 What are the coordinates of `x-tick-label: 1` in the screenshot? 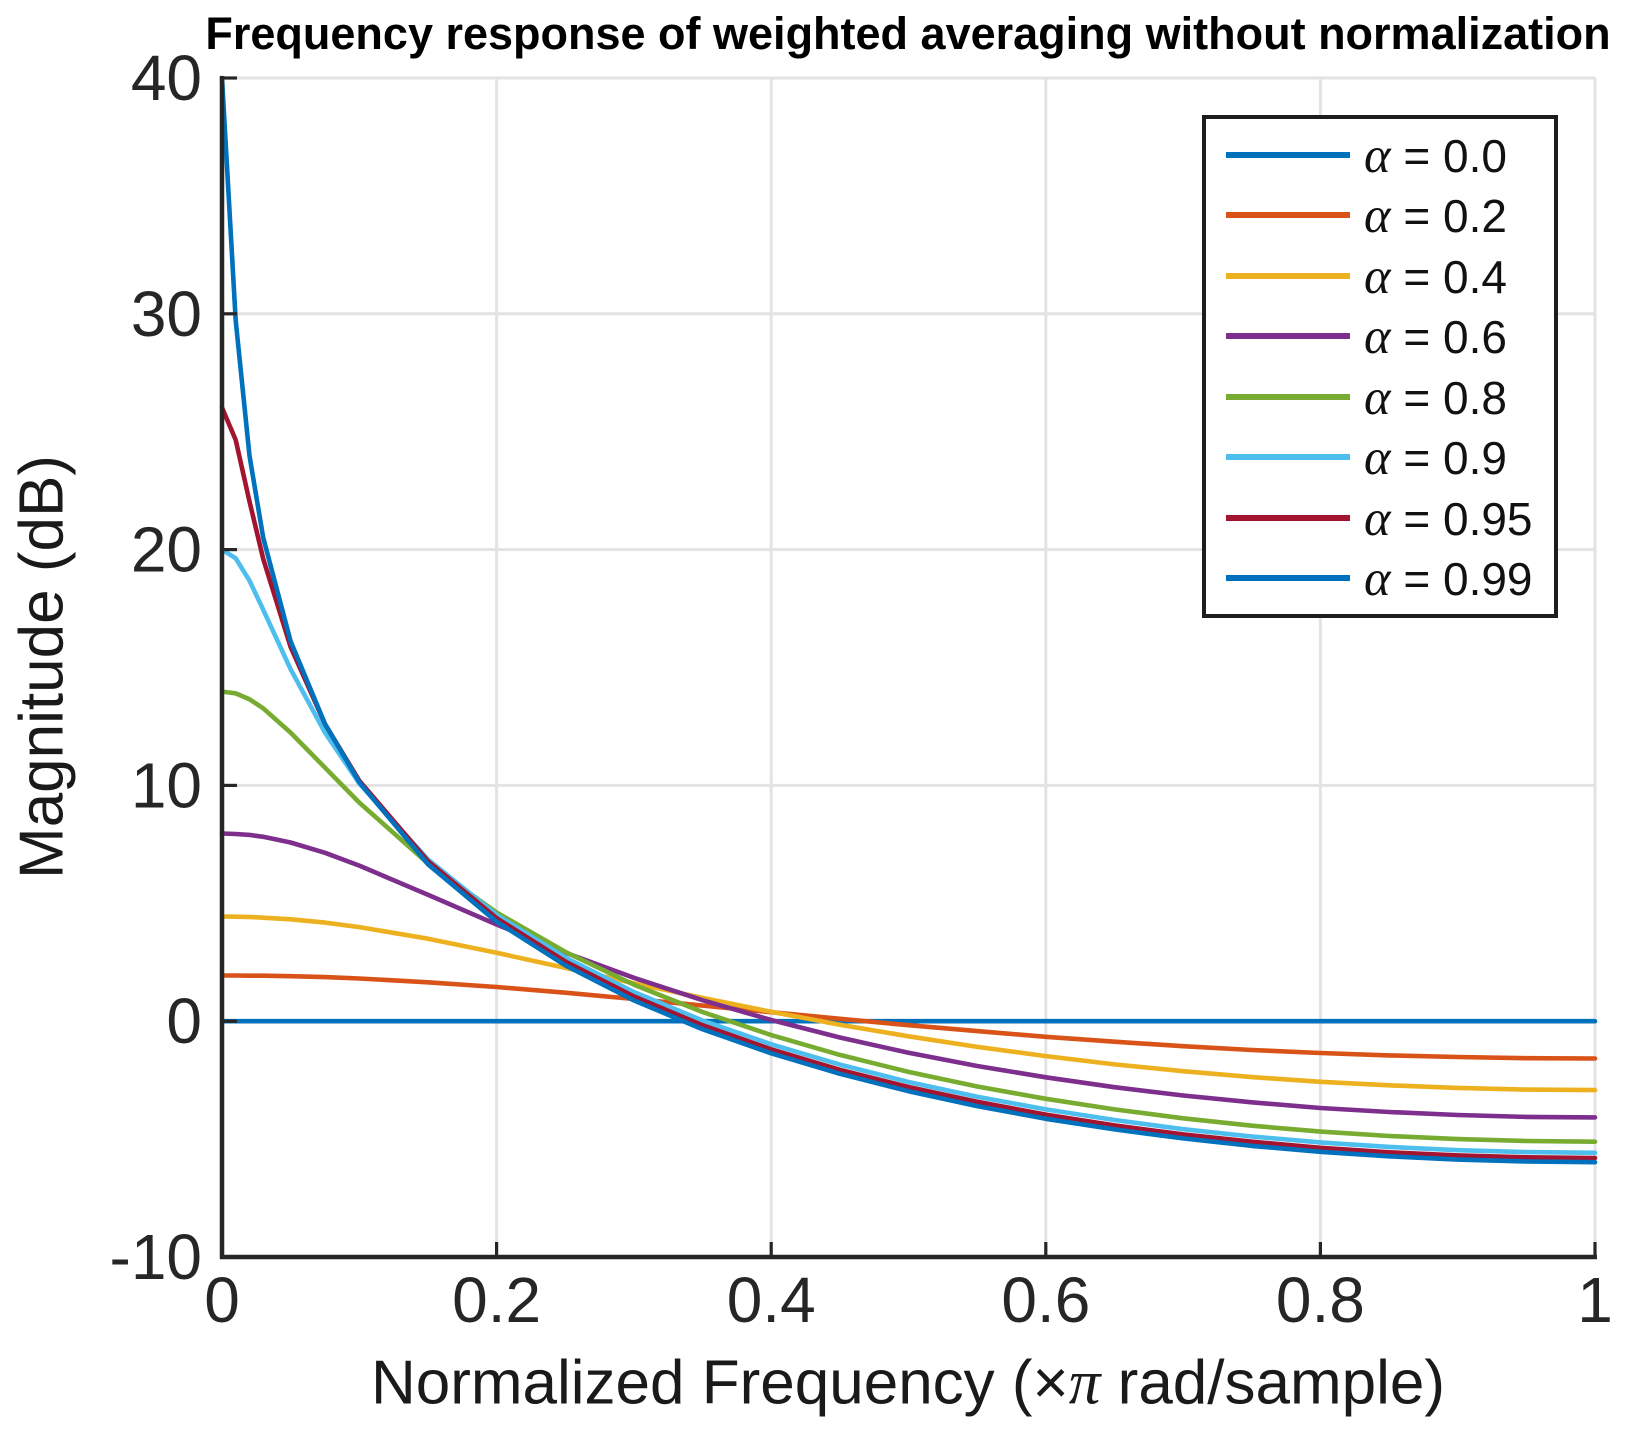 It's located at (1595, 1300).